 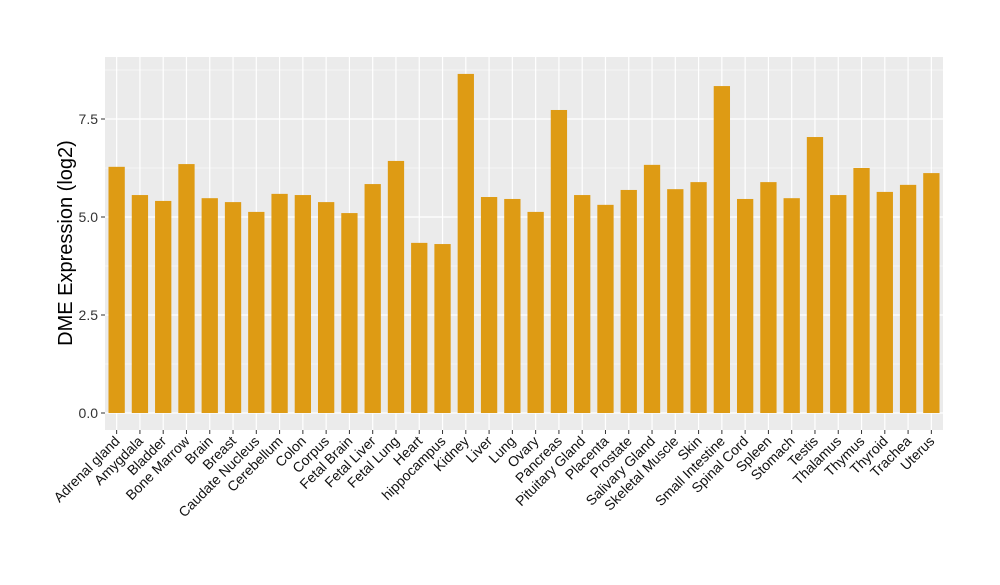 What do you see at coordinates (89, 119) in the screenshot?
I see `y-tick-label: 7.5` at bounding box center [89, 119].